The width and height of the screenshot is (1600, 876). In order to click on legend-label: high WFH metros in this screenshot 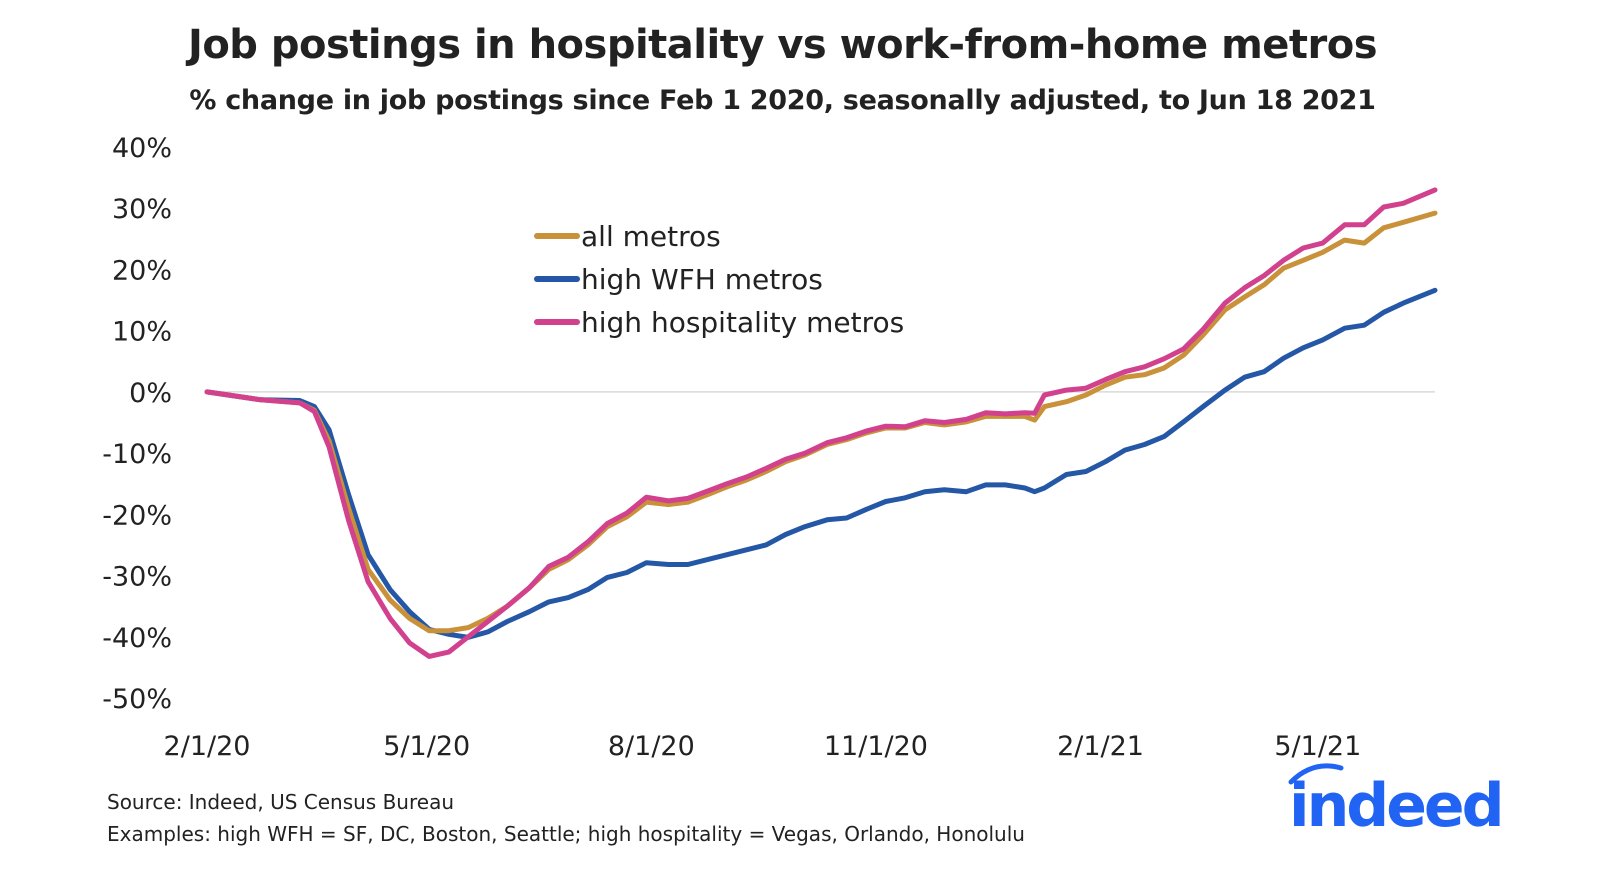, I will do `click(702, 279)`.